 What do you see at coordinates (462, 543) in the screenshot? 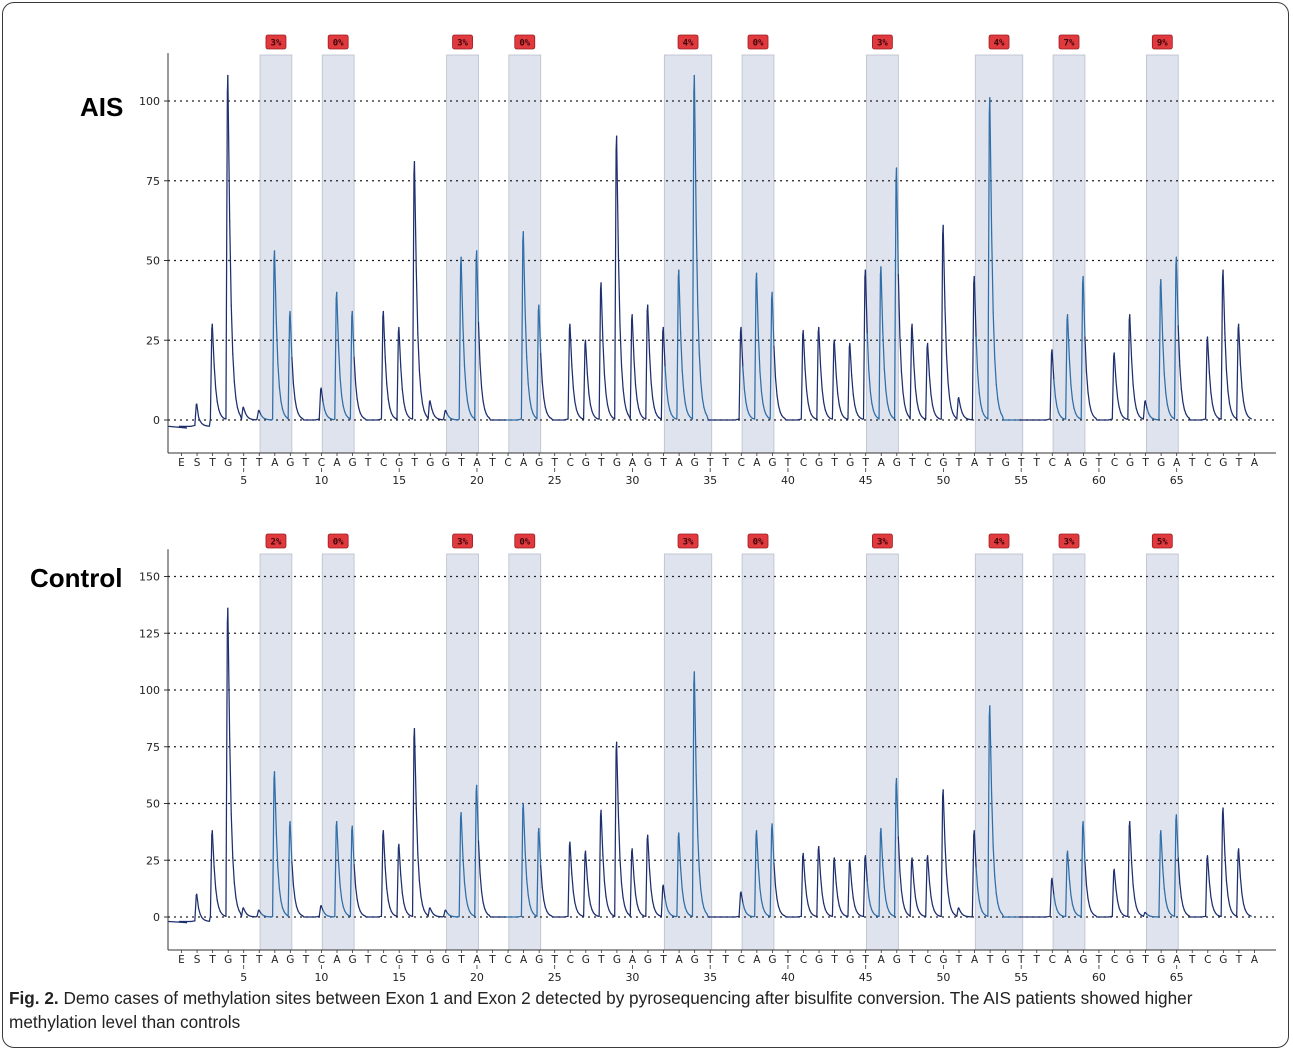
I see `methylation-label: 3%` at bounding box center [462, 543].